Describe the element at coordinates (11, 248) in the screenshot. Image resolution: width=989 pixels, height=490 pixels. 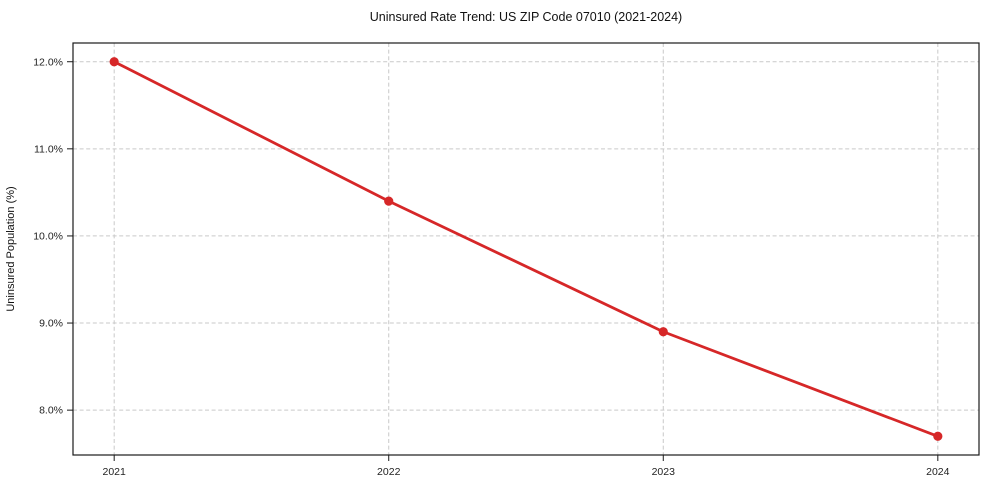
I see `y-axis-label: Uninsured Population (%)` at that location.